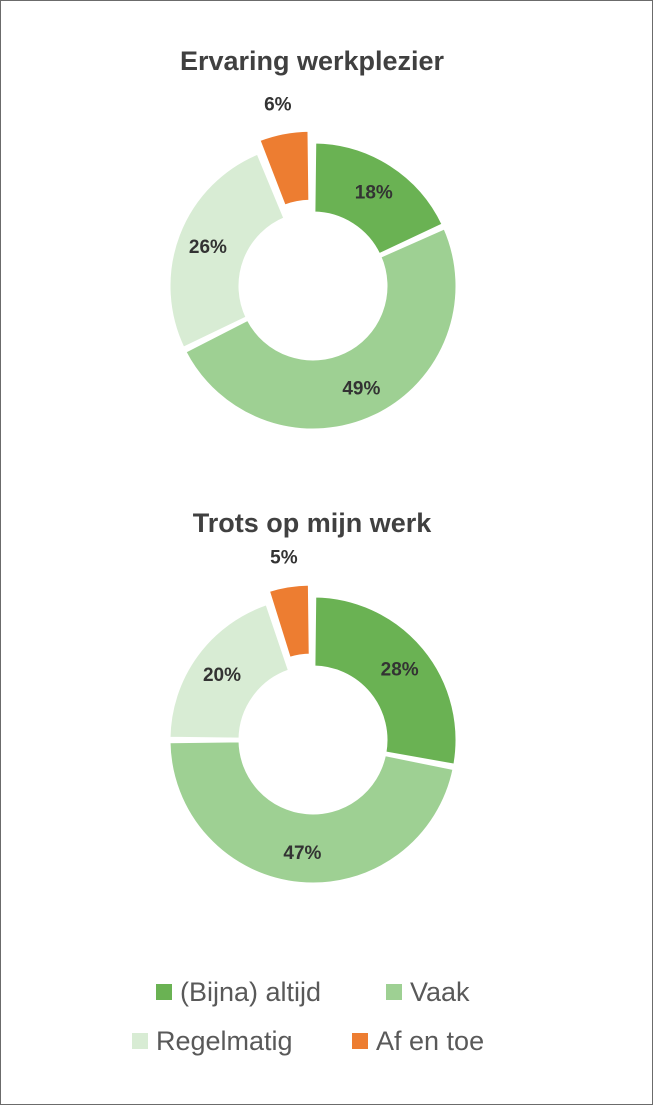 The width and height of the screenshot is (653, 1105). I want to click on data-label-af-en-toe: 5%, so click(284, 557).